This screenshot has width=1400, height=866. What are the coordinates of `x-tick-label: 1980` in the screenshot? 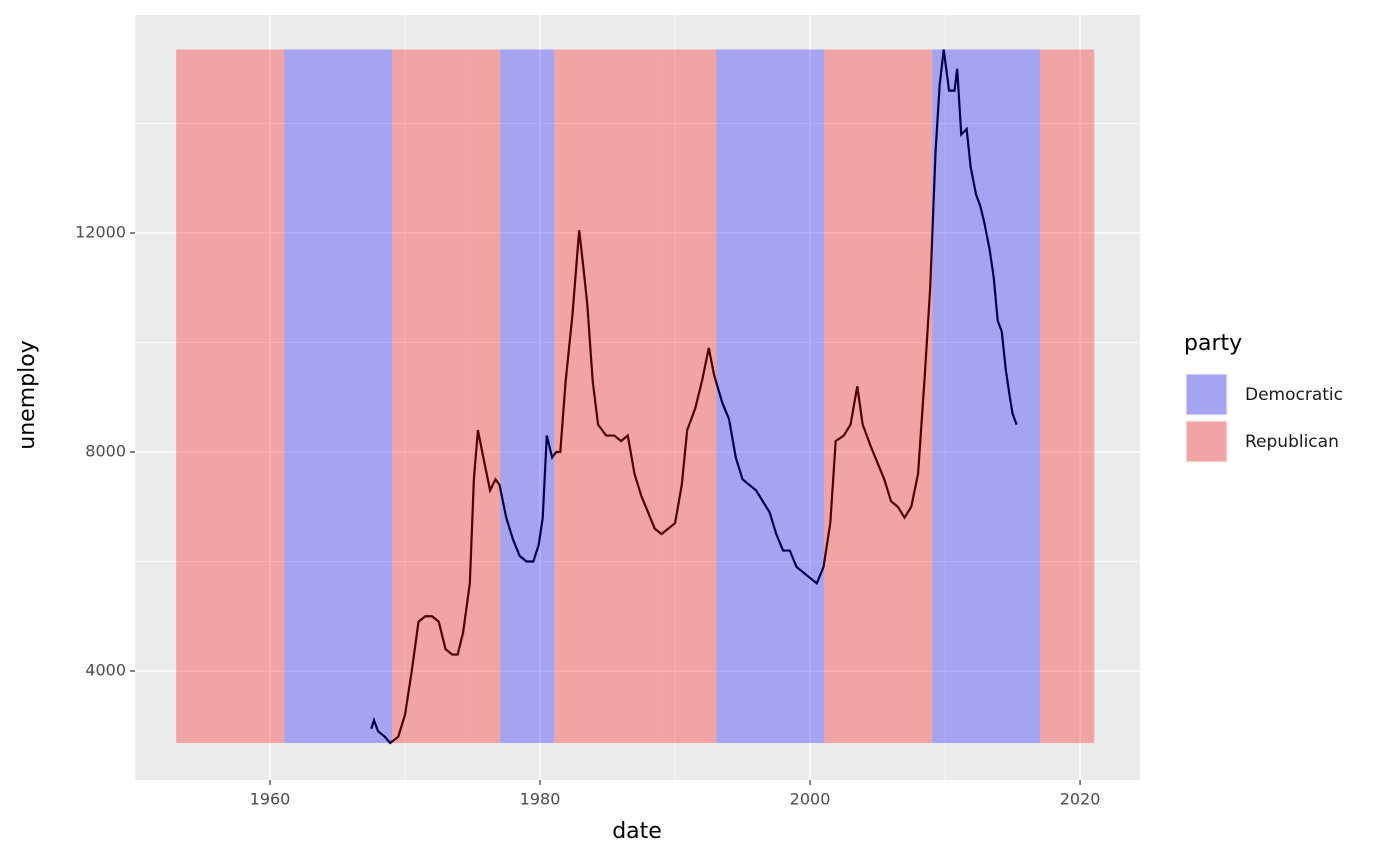 It's located at (540, 799).